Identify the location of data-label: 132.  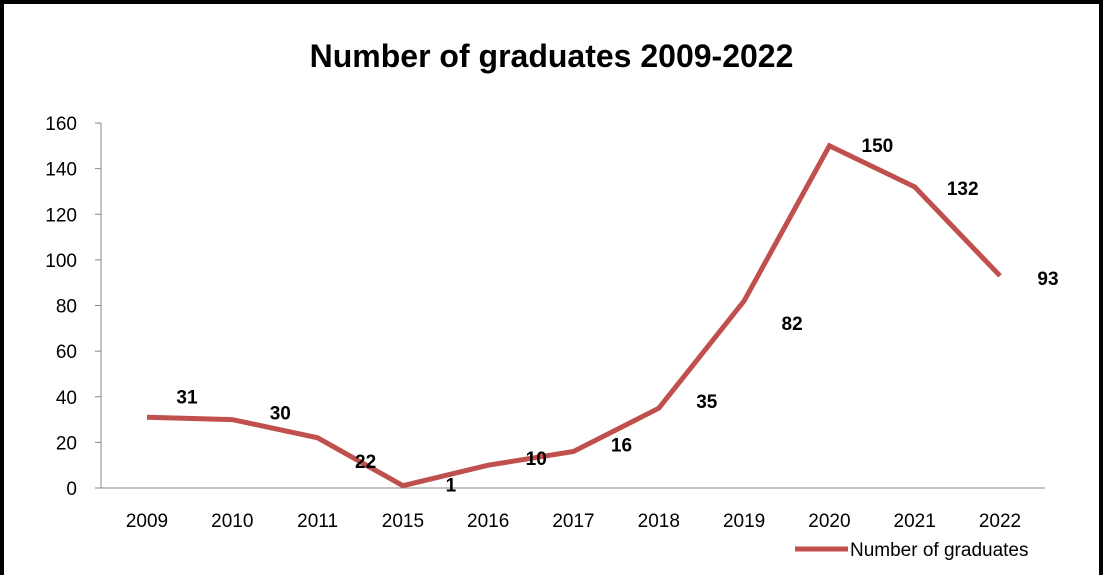
(963, 189).